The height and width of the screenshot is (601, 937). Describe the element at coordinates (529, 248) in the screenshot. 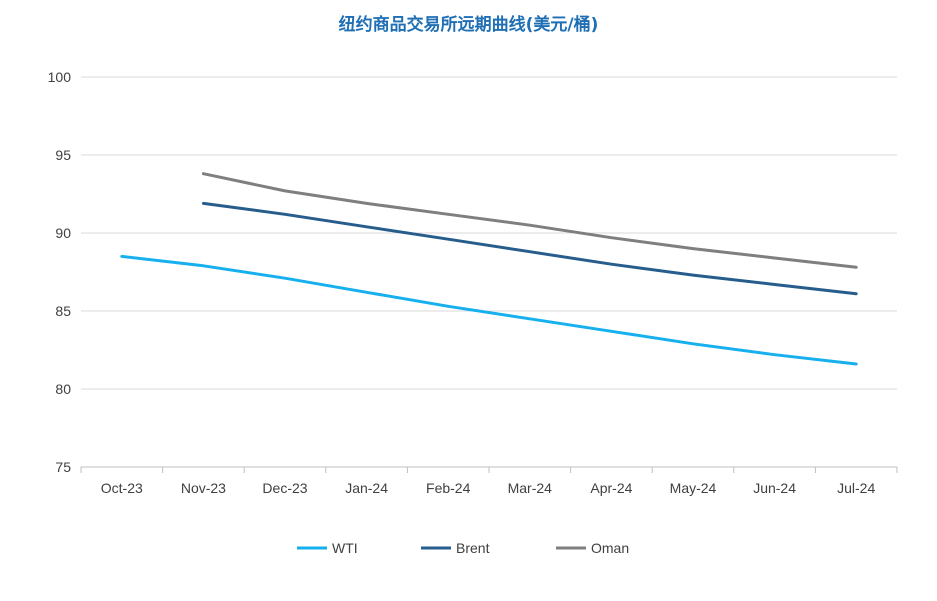

I see `series-line-brent` at that location.